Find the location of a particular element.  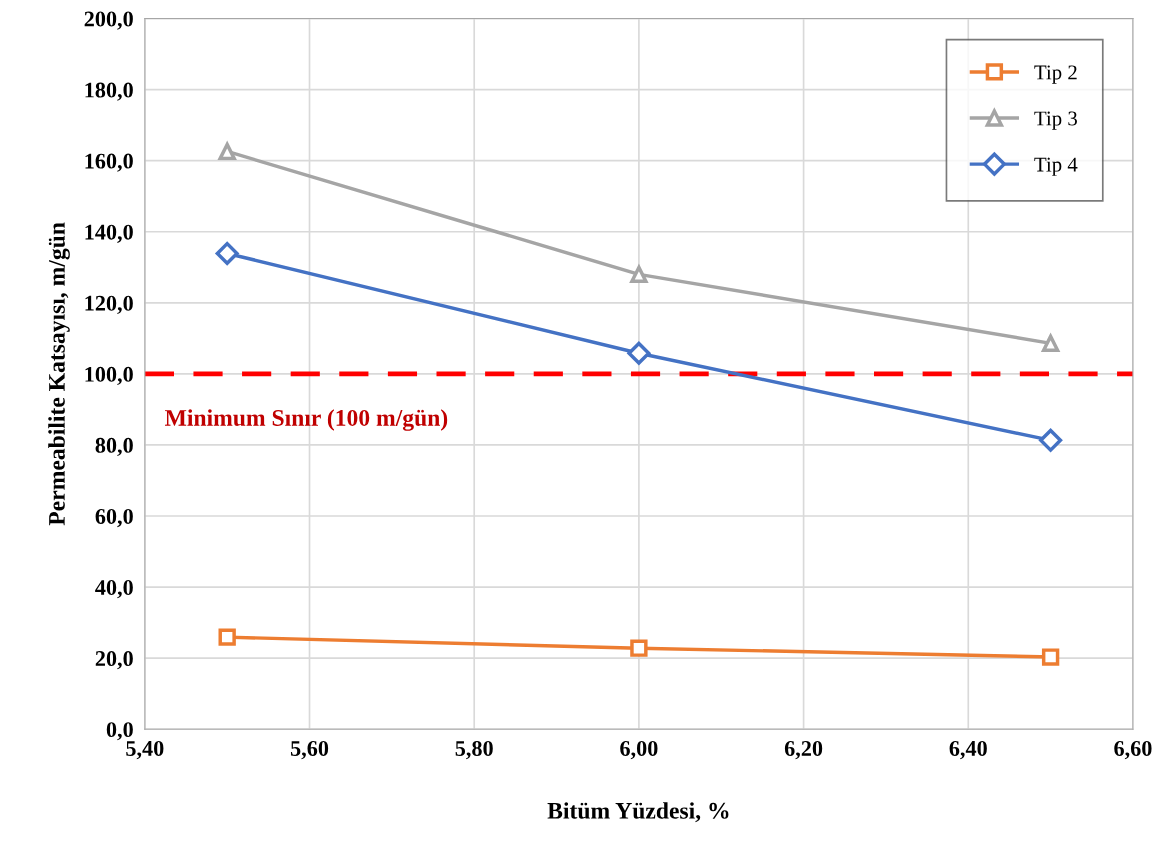

x-tick-label: 6,40 is located at coordinates (968, 750).